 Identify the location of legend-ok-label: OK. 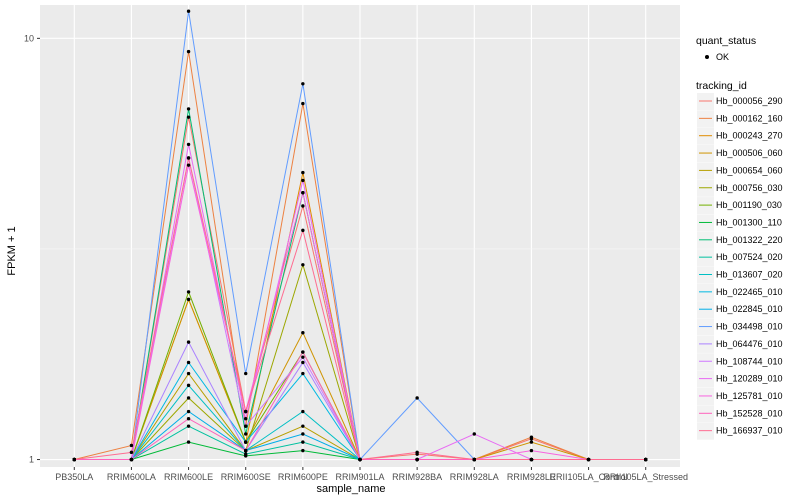
(722, 57).